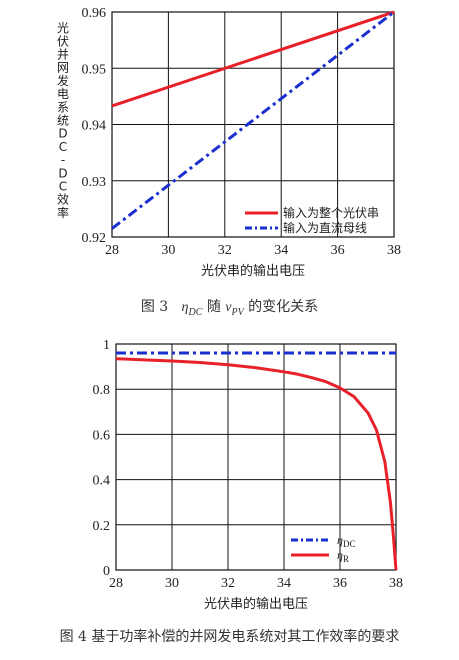 Image resolution: width=459 pixels, height=660 pixels. Describe the element at coordinates (102, 481) in the screenshot. I see `y-tick-label: 0.4` at that location.